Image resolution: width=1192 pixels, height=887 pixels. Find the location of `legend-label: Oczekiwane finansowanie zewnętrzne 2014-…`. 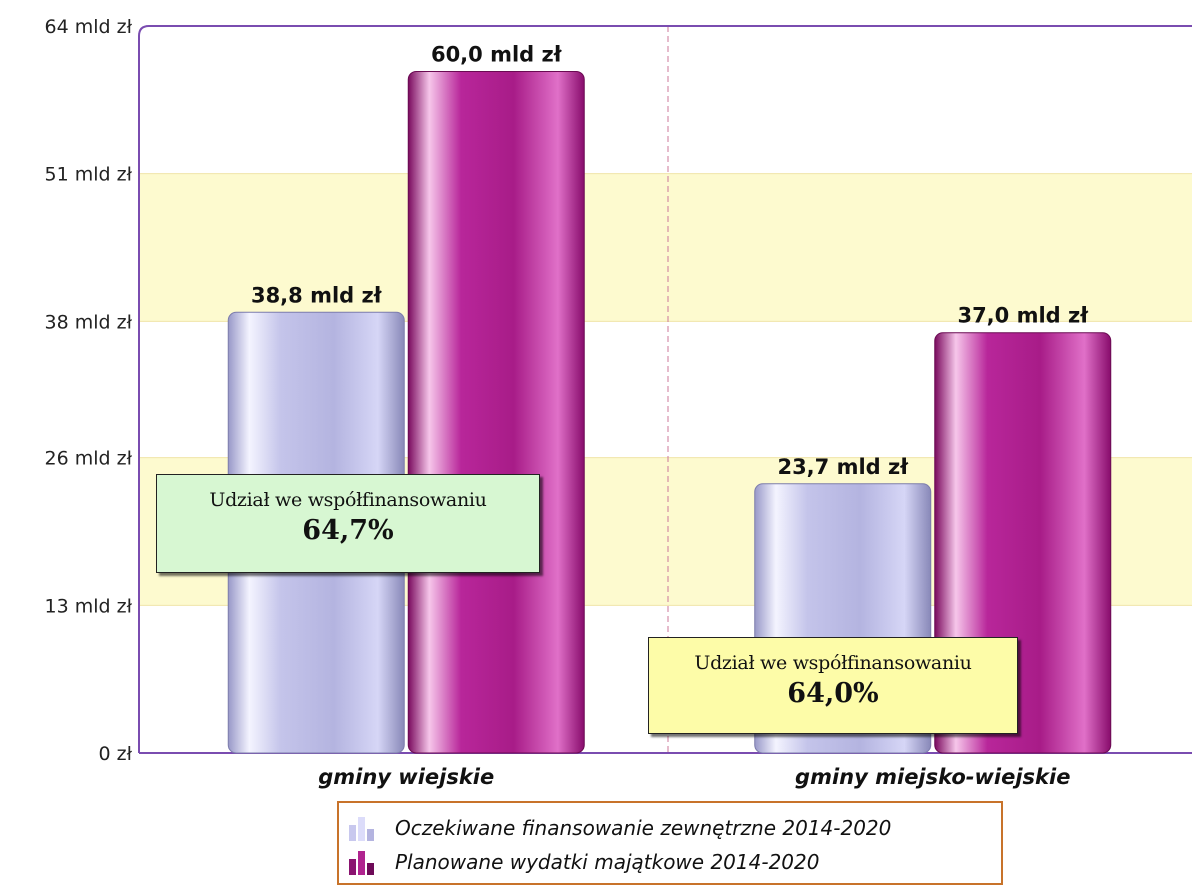

legend-label: Oczekiwane finansowanie zewnętrzne 2014-… is located at coordinates (643, 828).